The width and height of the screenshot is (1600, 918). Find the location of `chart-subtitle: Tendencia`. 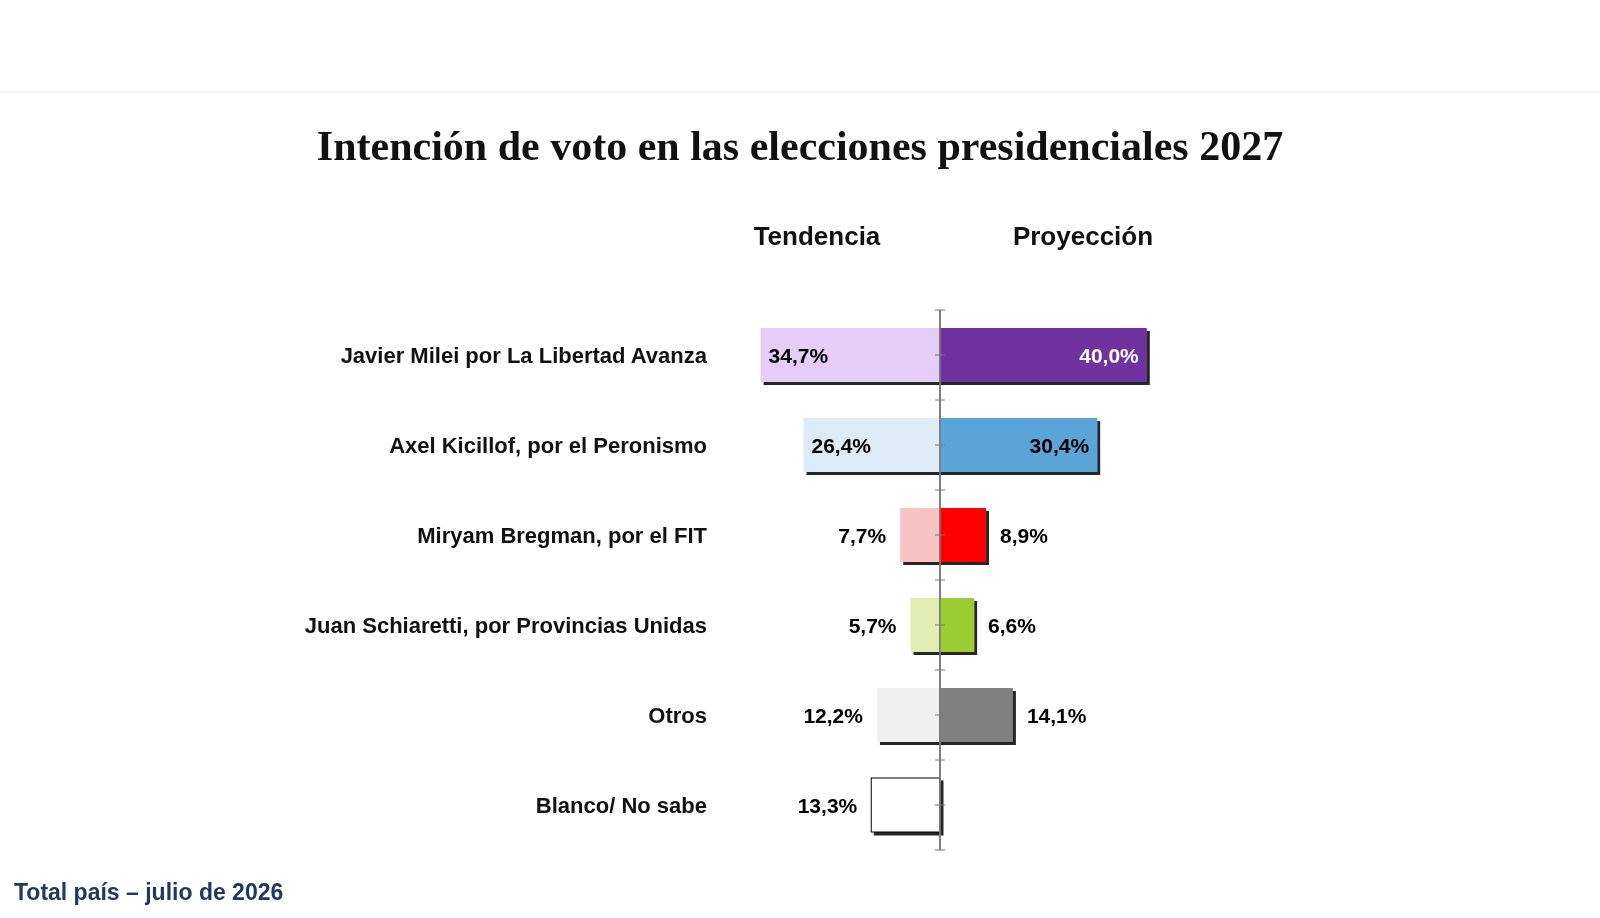

chart-subtitle: Tendencia is located at coordinates (817, 236).